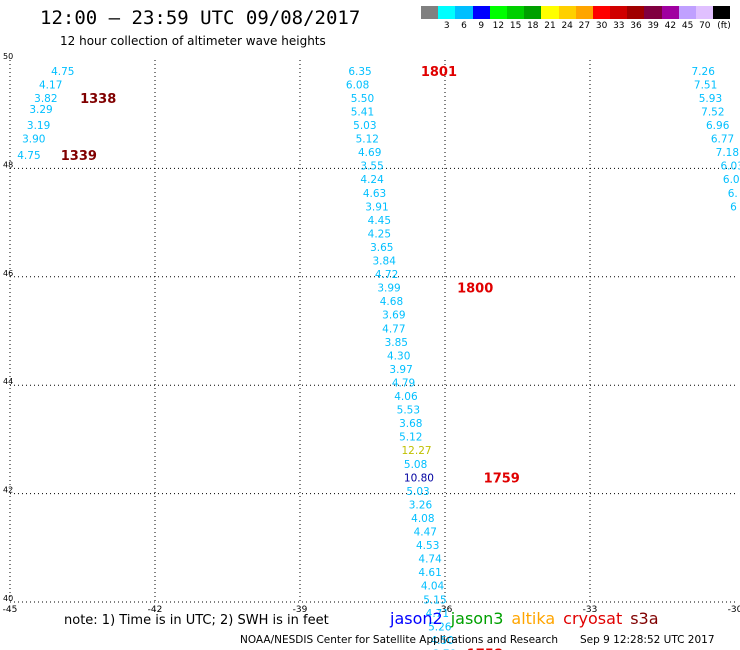  Describe the element at coordinates (416, 618) in the screenshot. I see `mission-jason2: jason2` at that location.